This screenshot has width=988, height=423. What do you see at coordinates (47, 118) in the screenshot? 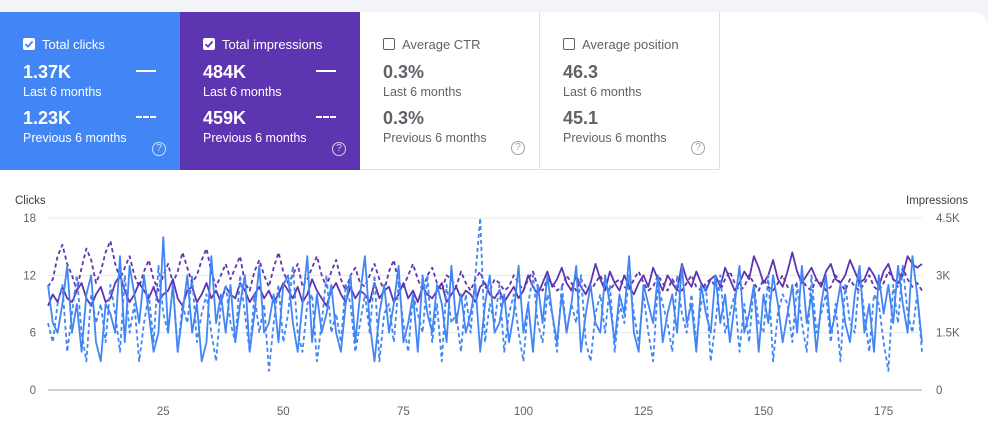
I see `previous-value: 1.23K` at bounding box center [47, 118].